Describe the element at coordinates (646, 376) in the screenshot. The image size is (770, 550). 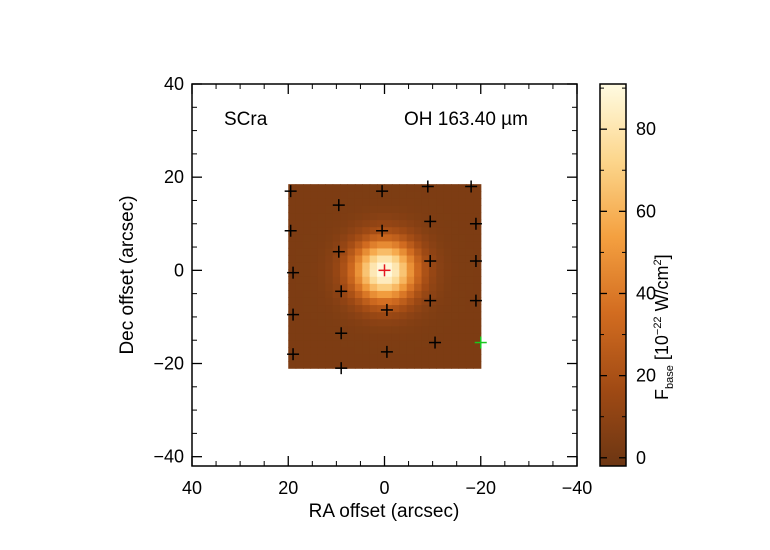
I see `colorbar-tick-label: 20` at that location.